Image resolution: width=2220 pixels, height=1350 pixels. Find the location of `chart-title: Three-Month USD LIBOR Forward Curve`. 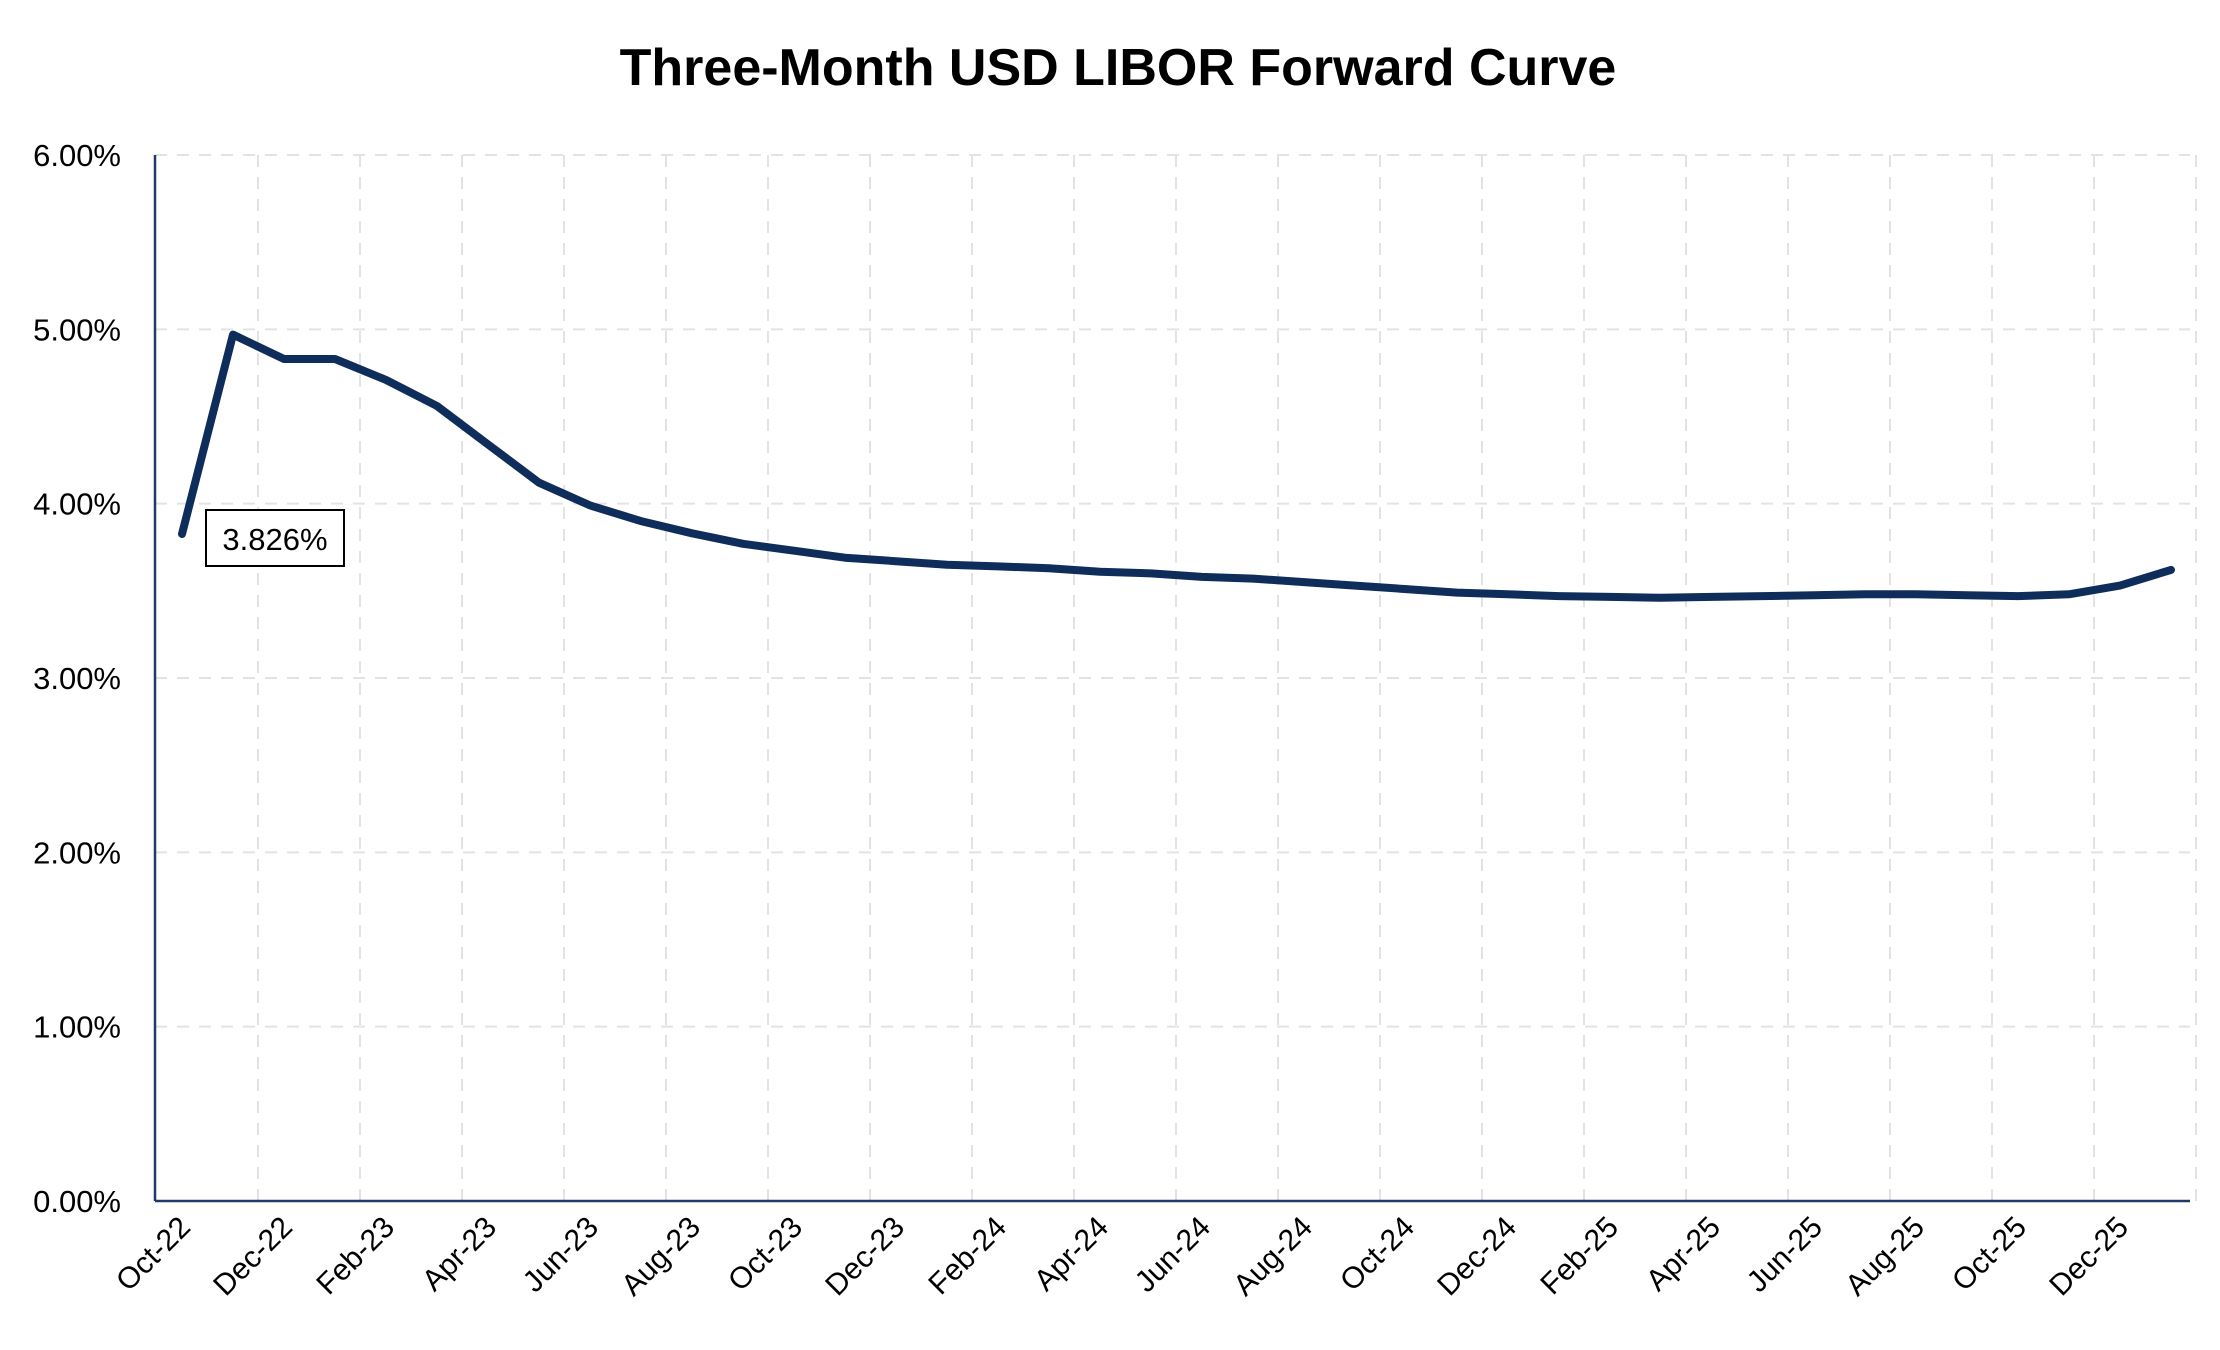

chart-title: Three-Month USD LIBOR Forward Curve is located at coordinates (1118, 68).